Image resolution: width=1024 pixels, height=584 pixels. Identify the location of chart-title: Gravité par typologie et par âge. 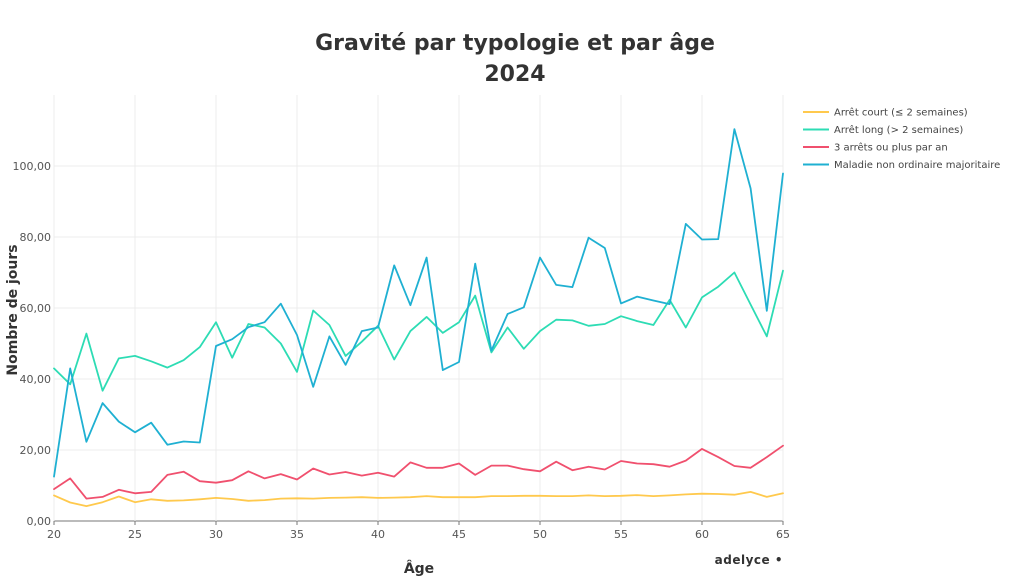
(515, 43).